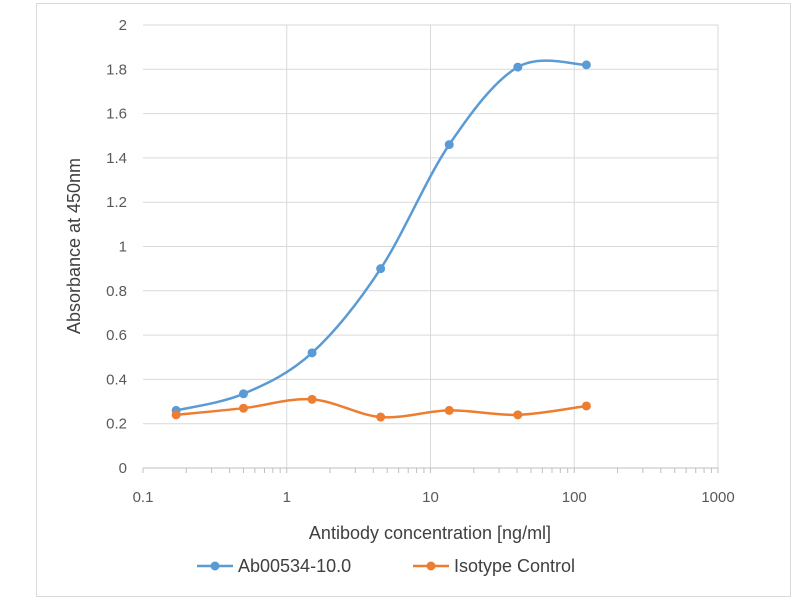  Describe the element at coordinates (116, 291) in the screenshot. I see `y-tick-label: 0.8` at that location.